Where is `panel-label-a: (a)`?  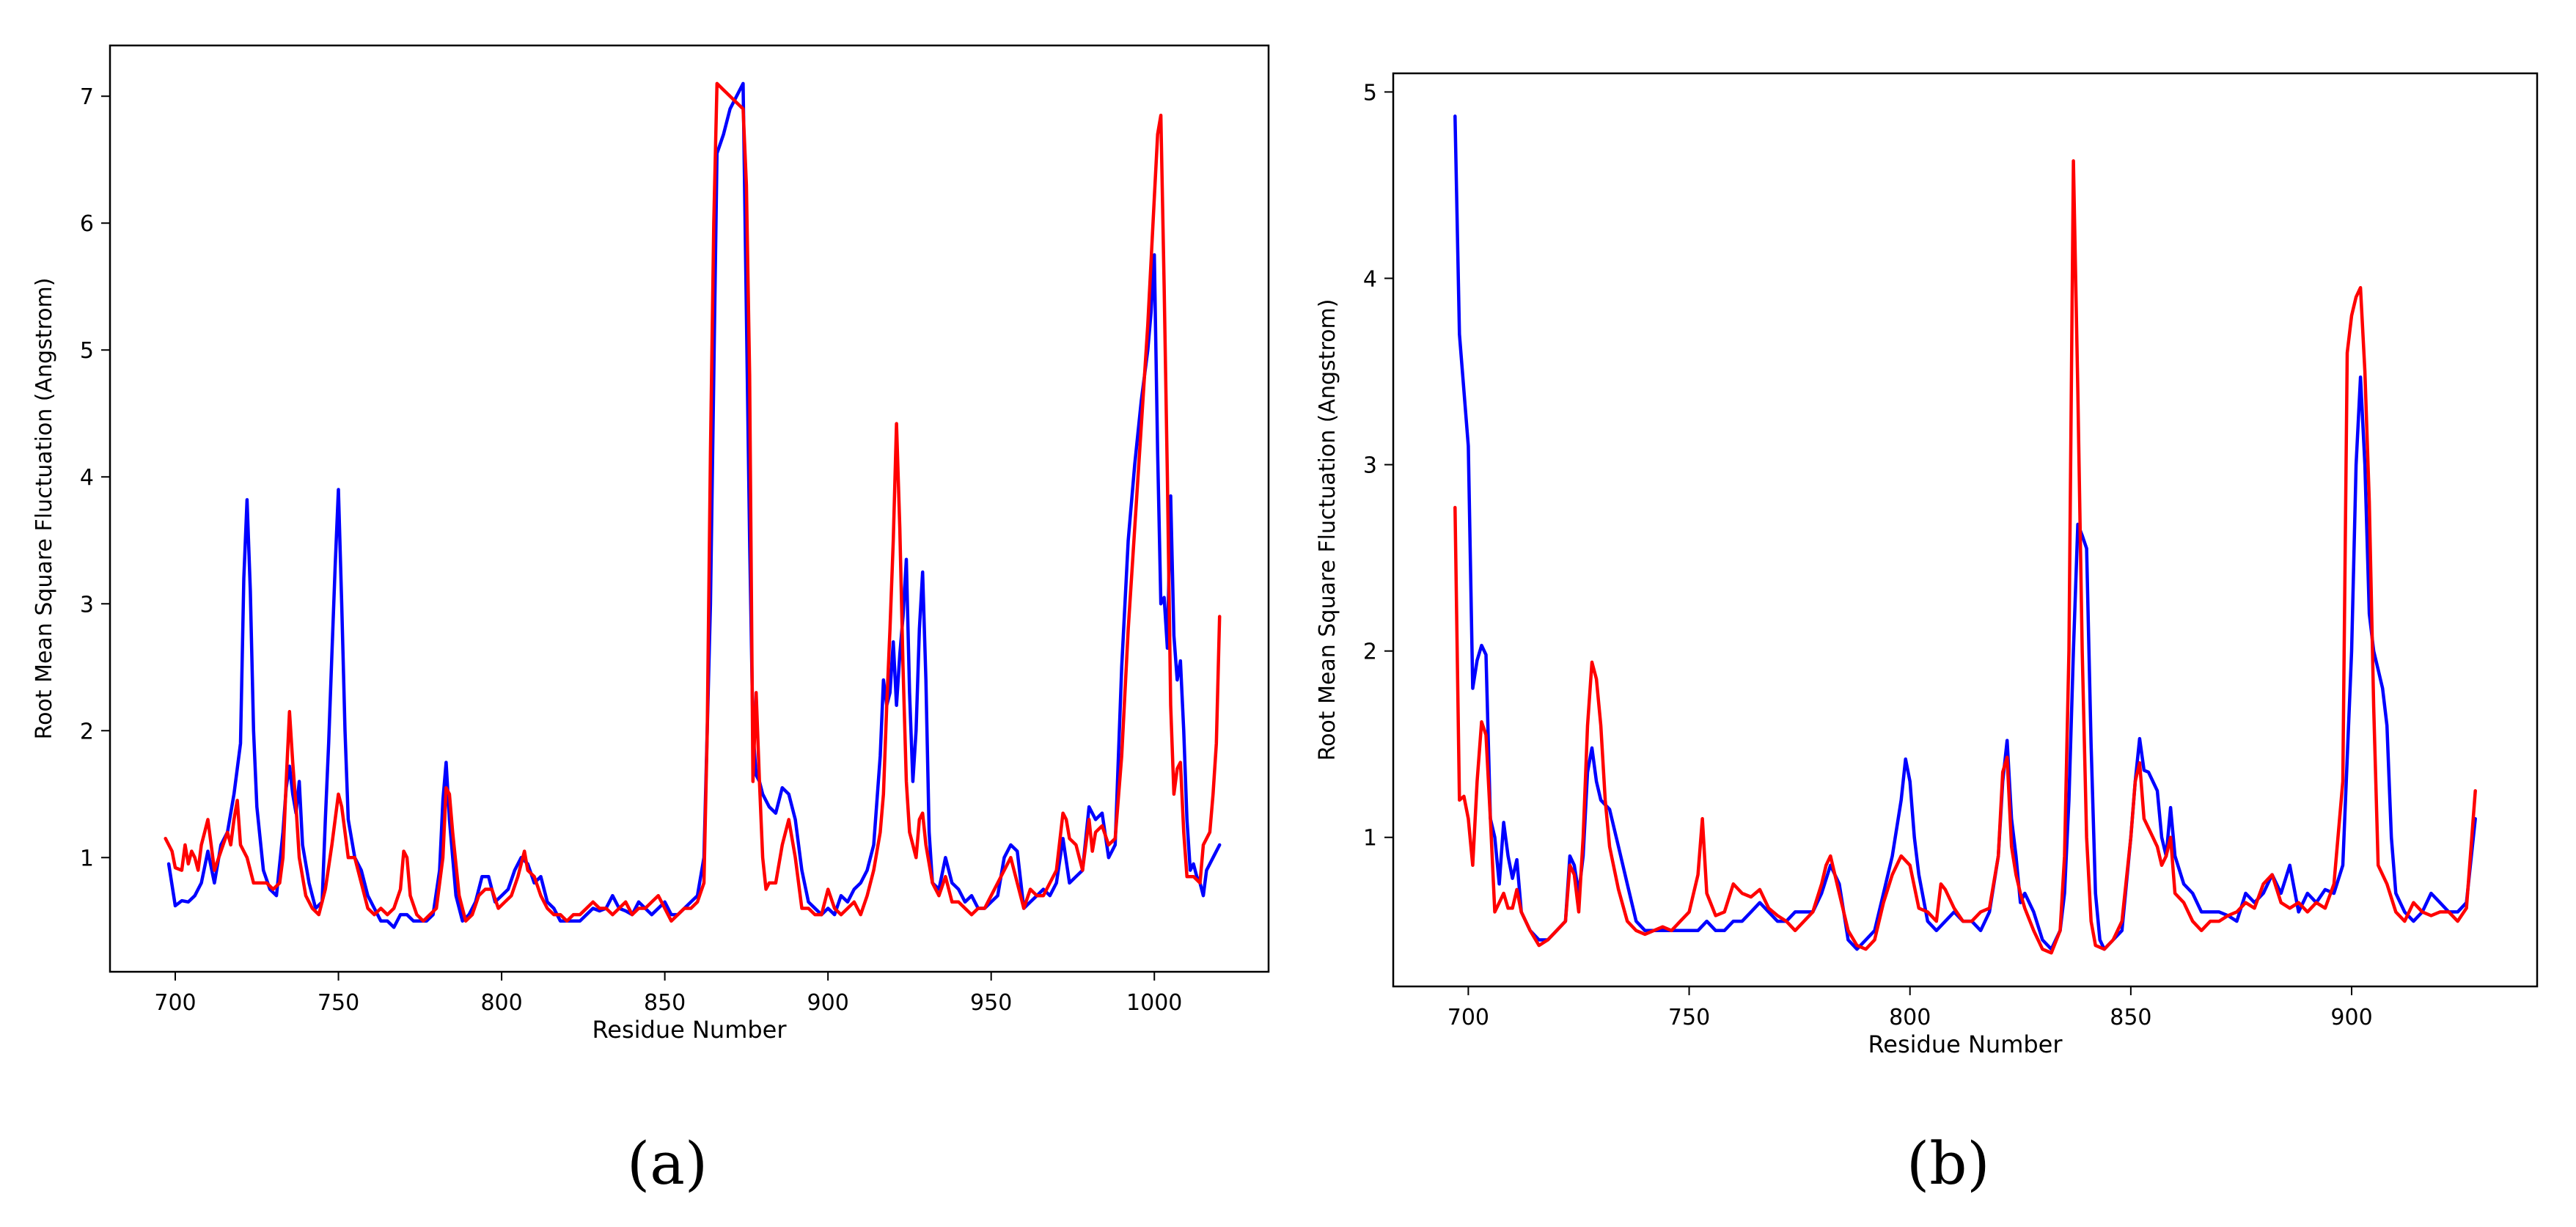 panel-label-a: (a) is located at coordinates (667, 1163).